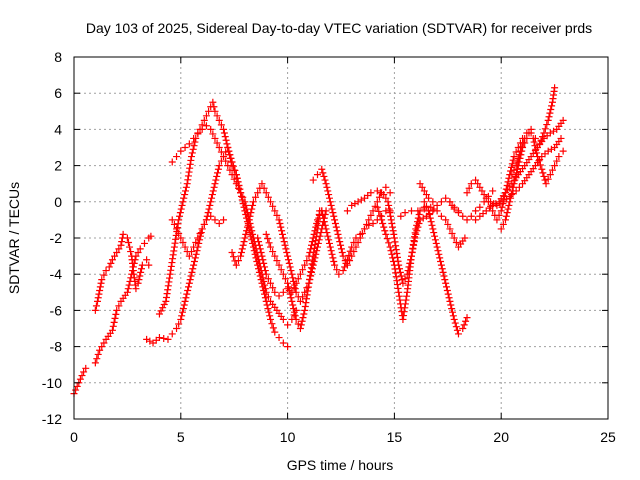  Describe the element at coordinates (181, 437) in the screenshot. I see `x-tick-label: 5` at that location.